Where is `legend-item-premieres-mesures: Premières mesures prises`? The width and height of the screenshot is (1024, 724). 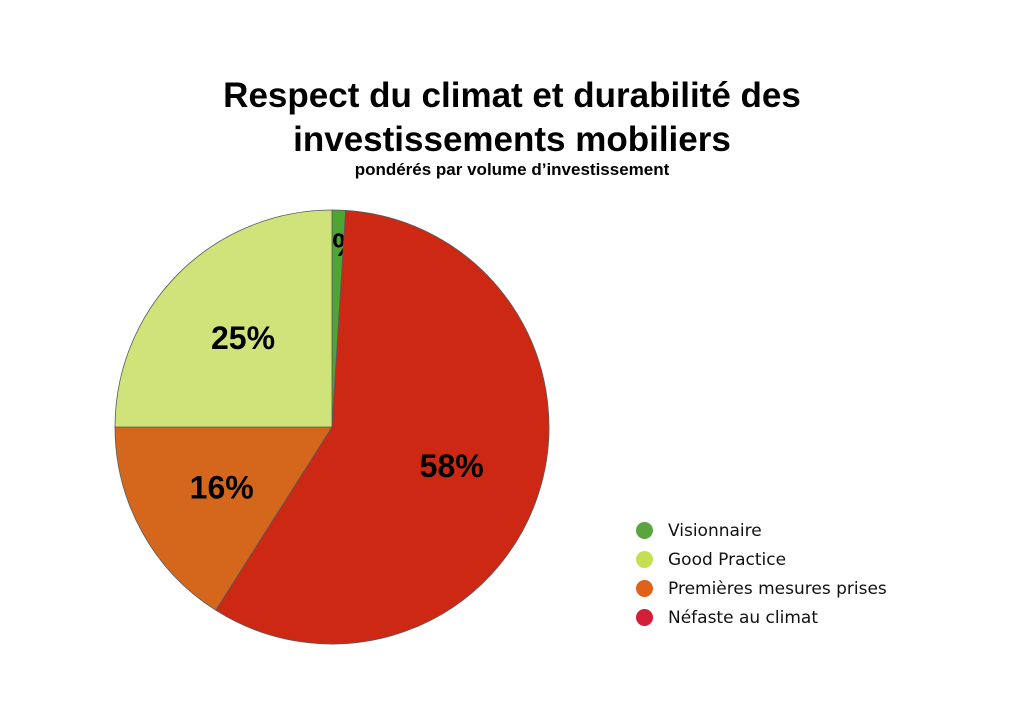 legend-item-premieres-mesures: Premières mesures prises is located at coordinates (761, 588).